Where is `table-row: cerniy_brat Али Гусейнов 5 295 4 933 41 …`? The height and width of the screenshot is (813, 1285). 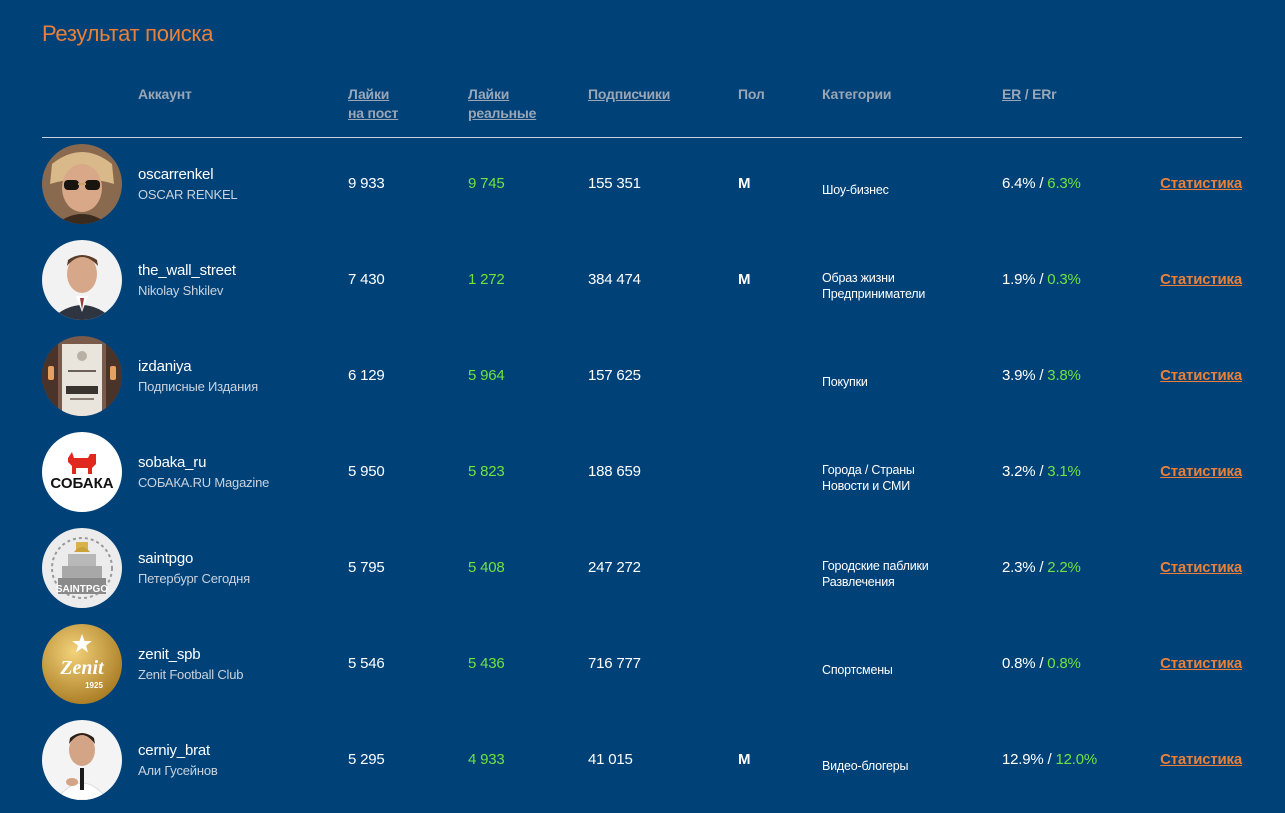 table-row: cerniy_brat Али Гусейнов 5 295 4 933 41 … is located at coordinates (642, 762).